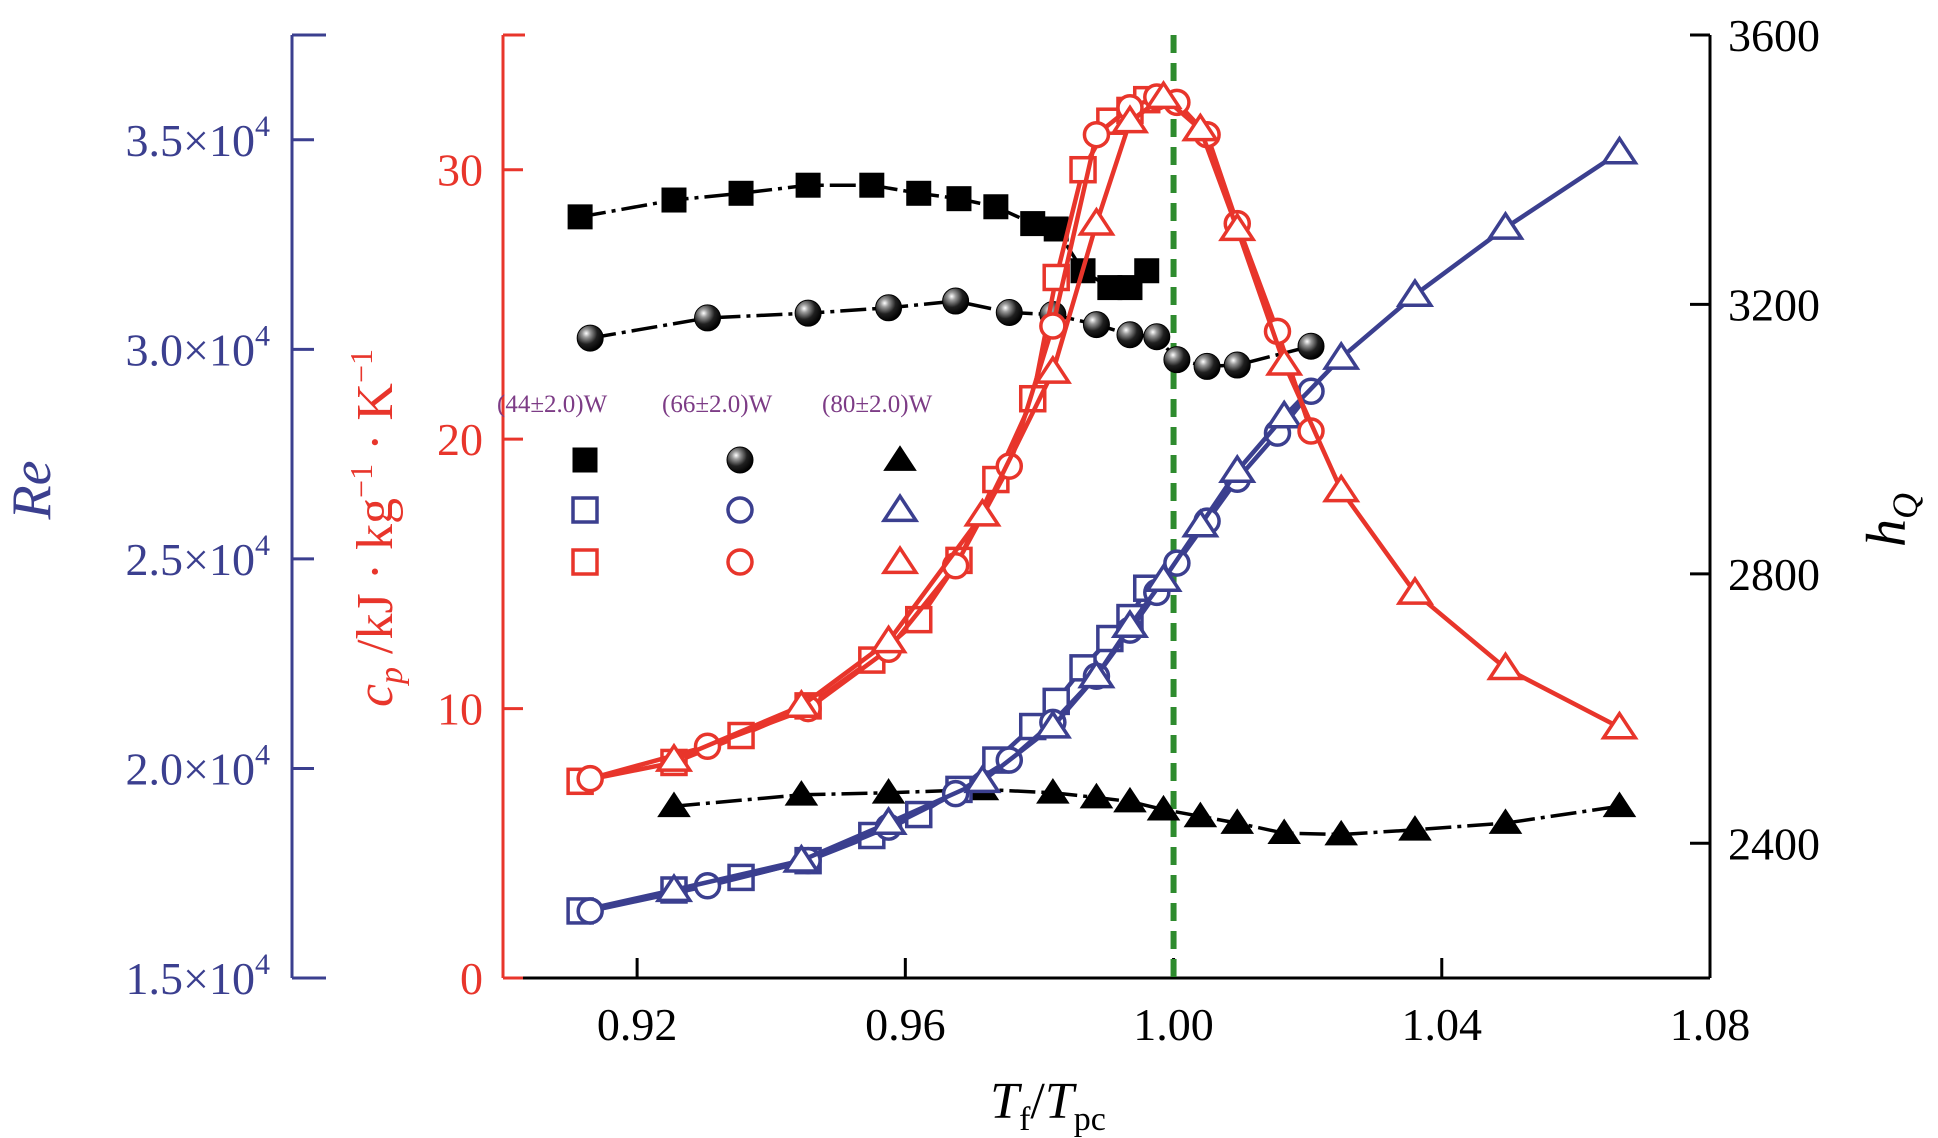  What do you see at coordinates (460, 170) in the screenshot?
I see `cp-tick-label: 30` at bounding box center [460, 170].